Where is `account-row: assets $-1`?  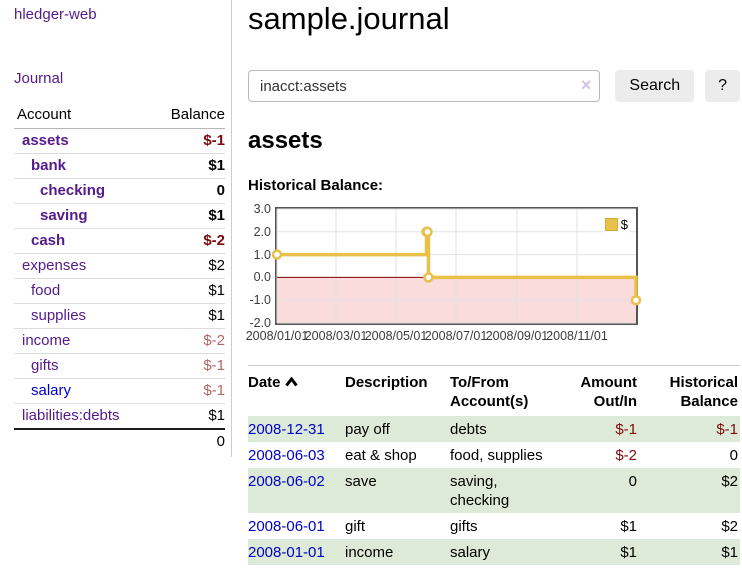 account-row: assets $-1 is located at coordinates (119, 141).